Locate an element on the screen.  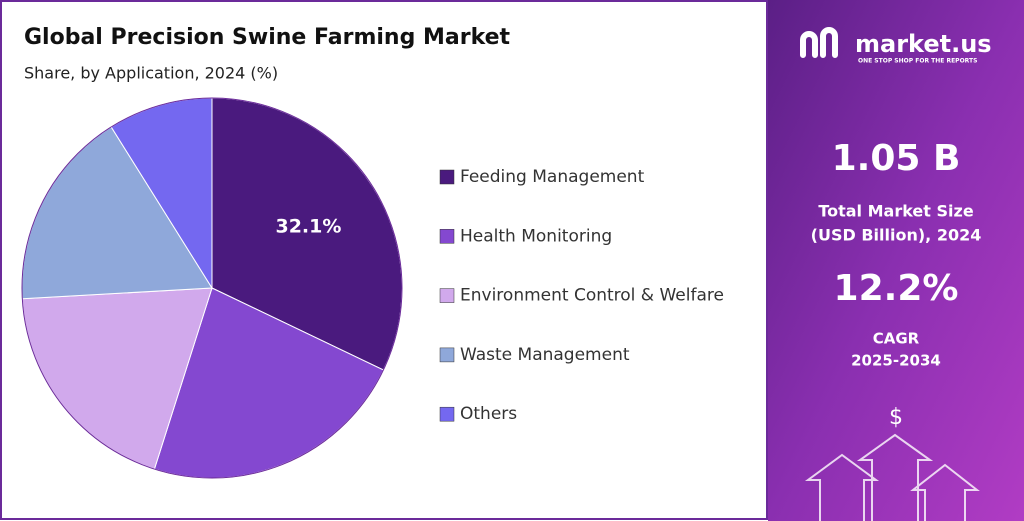
legend-label: Others is located at coordinates (488, 414).